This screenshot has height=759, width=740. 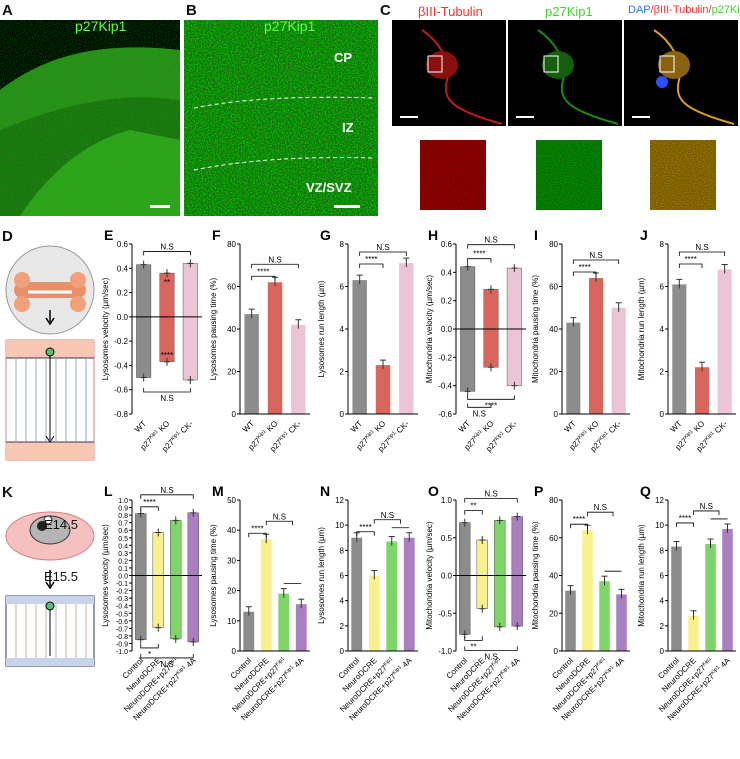 I want to click on y-tick-label: 20, so click(x=553, y=613).